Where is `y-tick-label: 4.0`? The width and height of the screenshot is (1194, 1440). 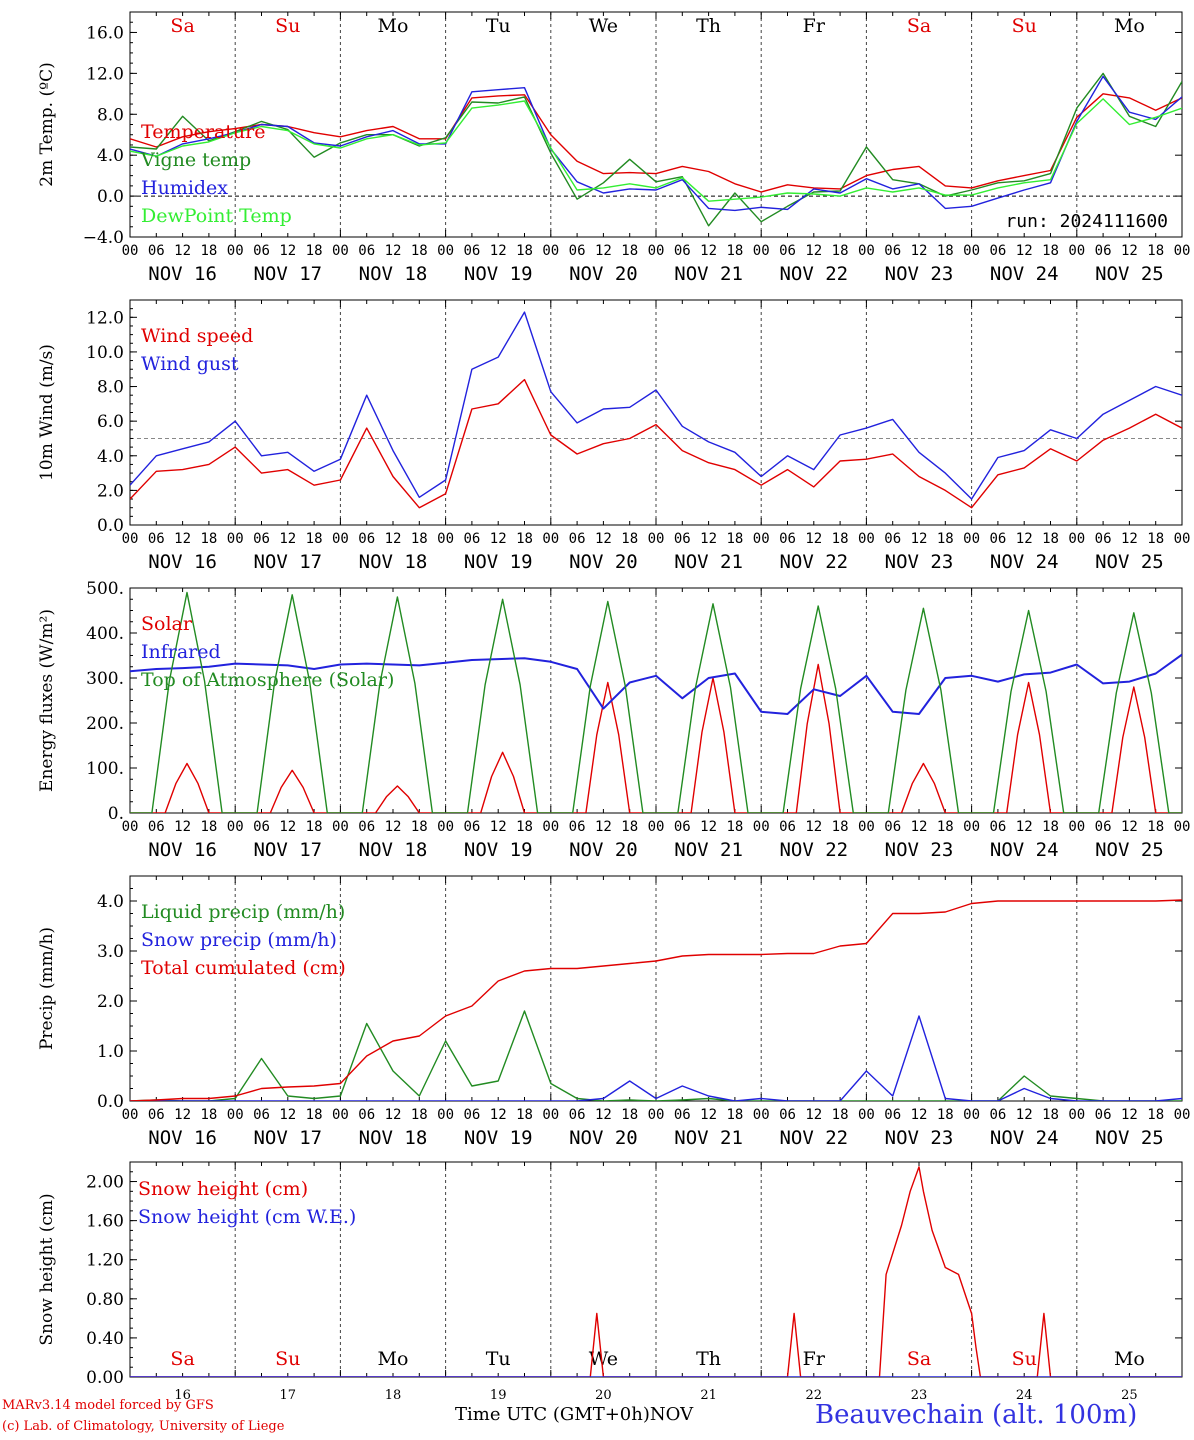 y-tick-label: 4.0 is located at coordinates (110, 457).